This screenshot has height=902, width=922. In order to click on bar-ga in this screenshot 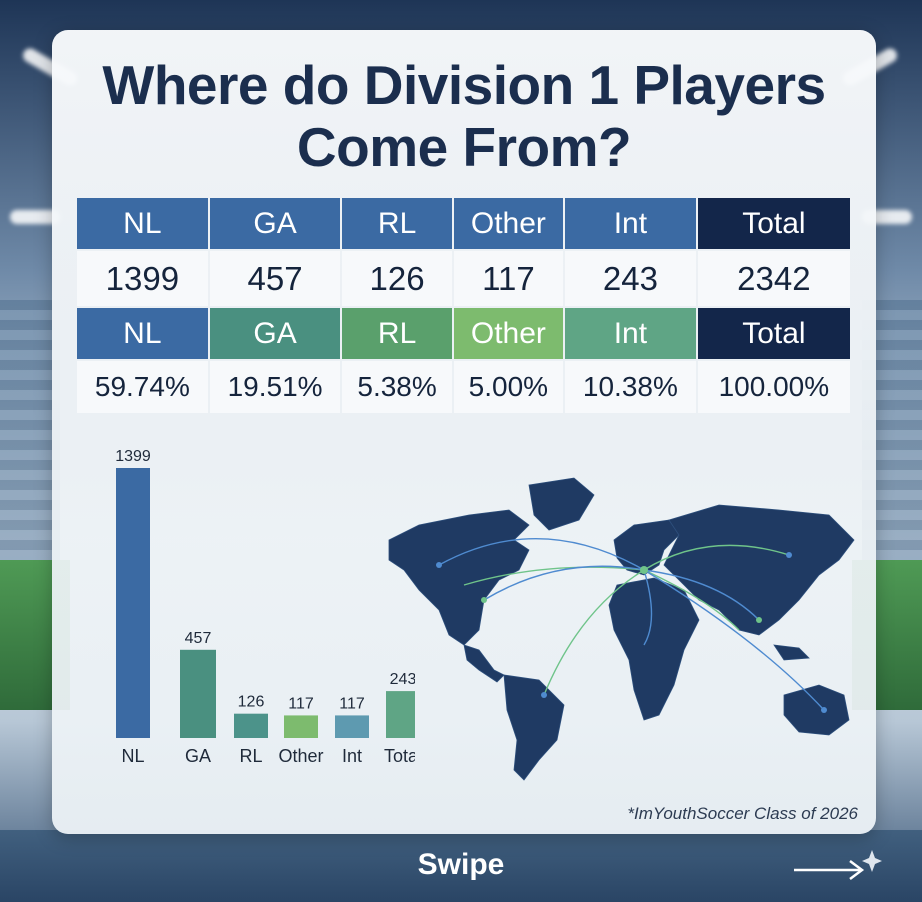, I will do `click(198, 693)`.